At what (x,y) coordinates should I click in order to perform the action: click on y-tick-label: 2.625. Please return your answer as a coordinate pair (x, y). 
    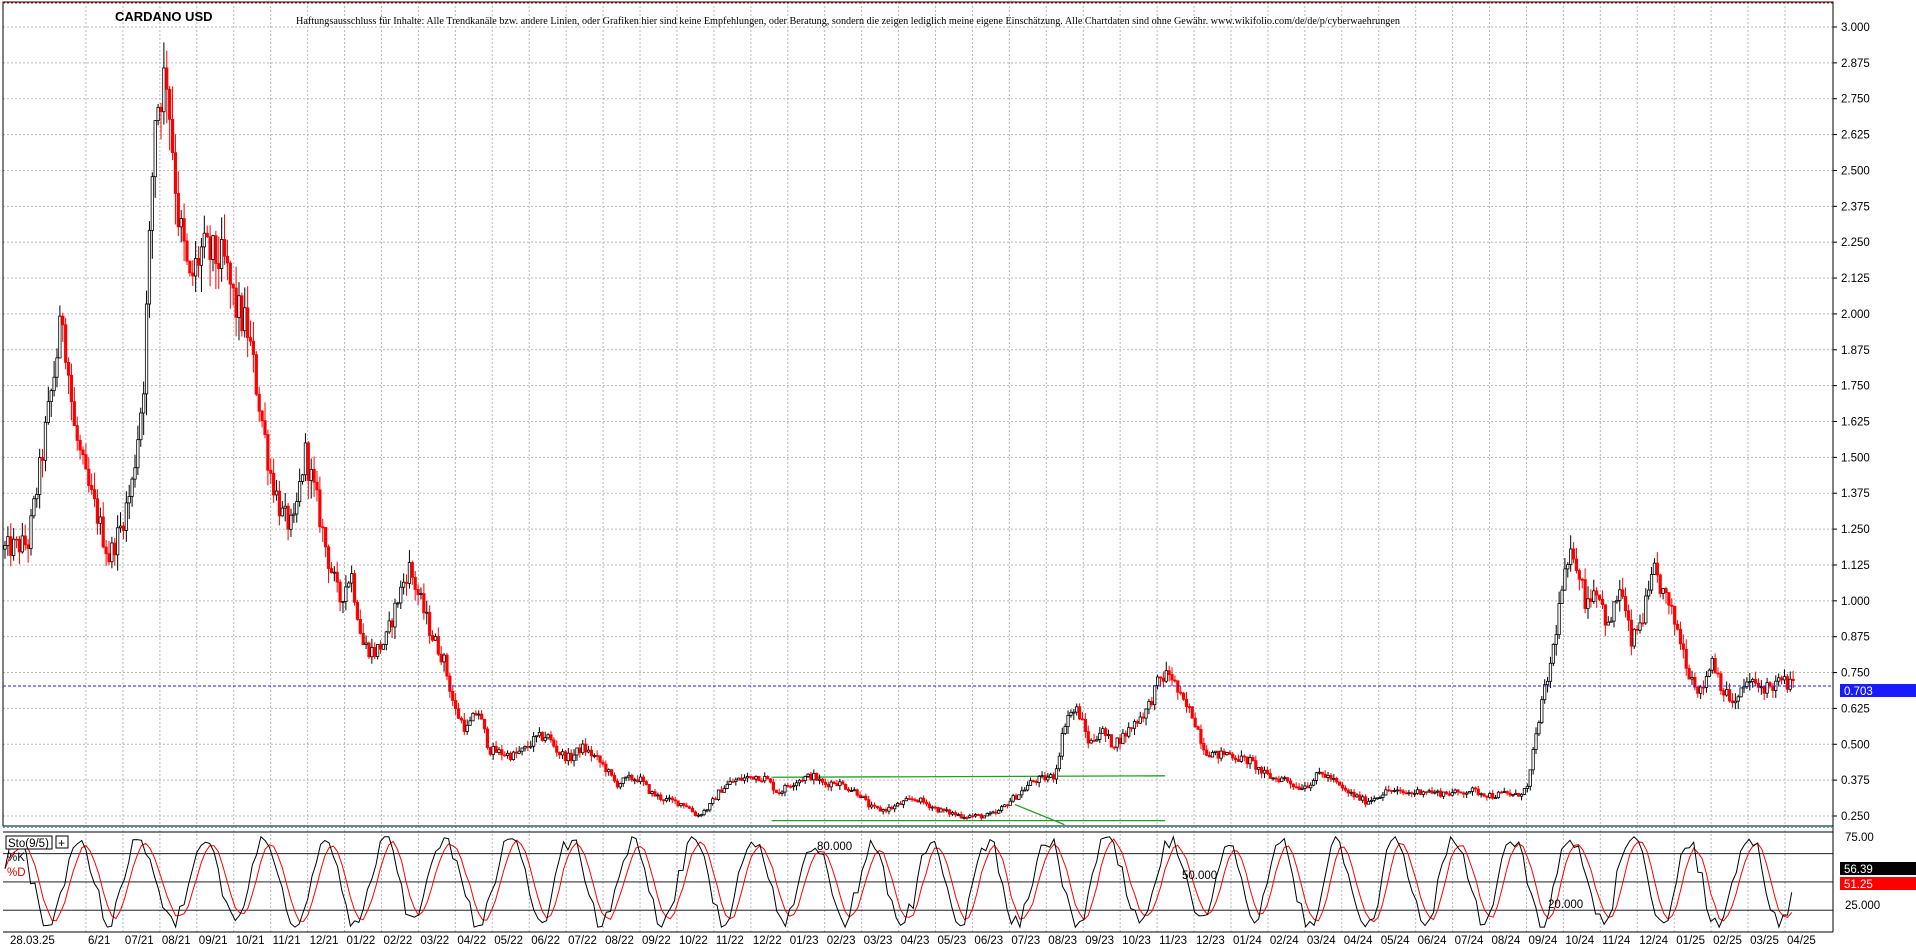
    Looking at the image, I should click on (1855, 136).